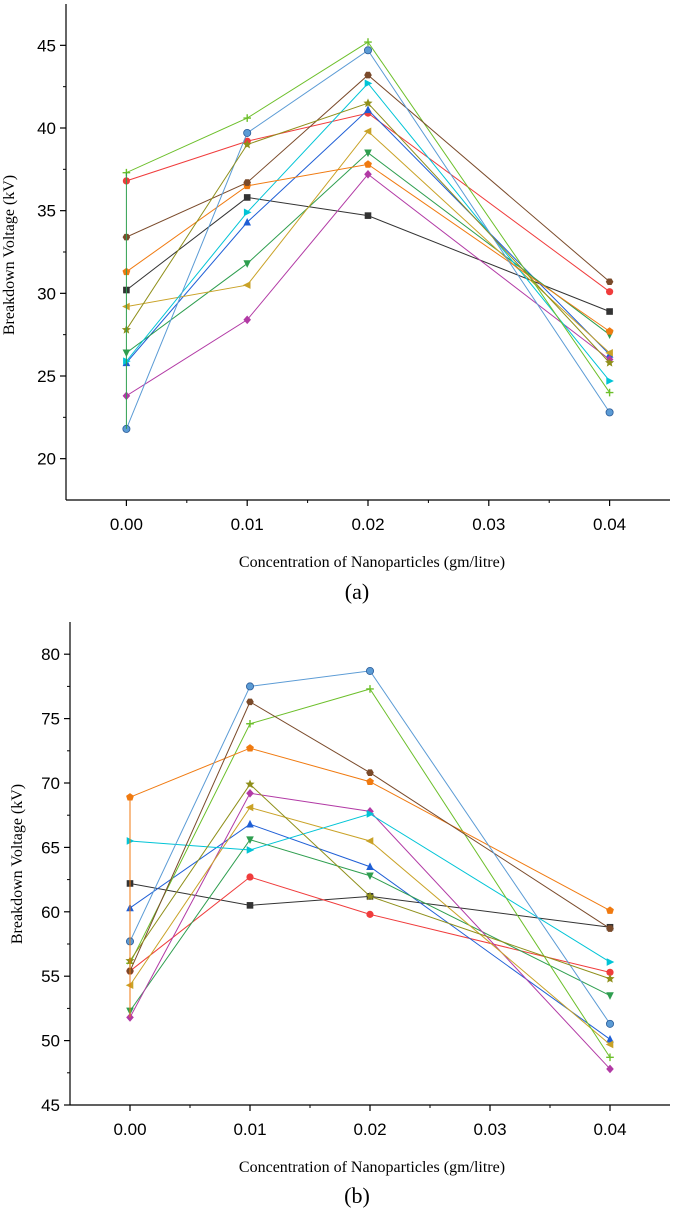 The width and height of the screenshot is (685, 1212). Describe the element at coordinates (46, 128) in the screenshot. I see `y-tick-label-a: 40` at that location.